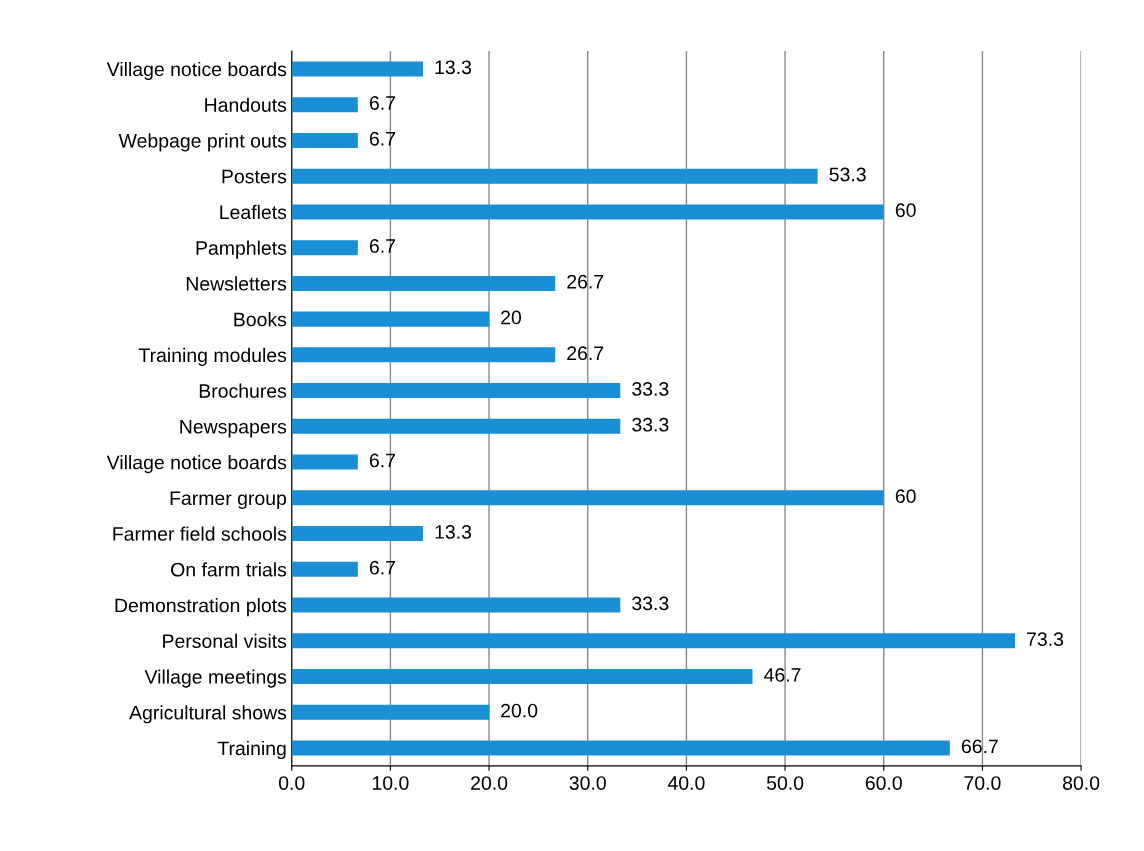 The width and height of the screenshot is (1144, 851). What do you see at coordinates (229, 569) in the screenshot?
I see `y-tick-label: On farm trials` at bounding box center [229, 569].